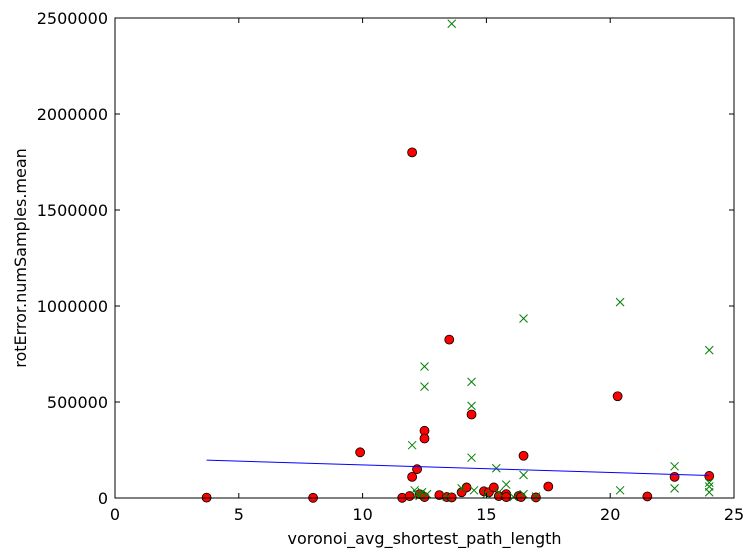 This screenshot has height=557, width=754. What do you see at coordinates (72, 114) in the screenshot?
I see `y-tick-label: 2000000` at bounding box center [72, 114].